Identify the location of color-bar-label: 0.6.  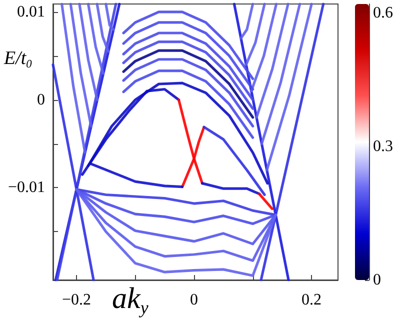
(383, 13).